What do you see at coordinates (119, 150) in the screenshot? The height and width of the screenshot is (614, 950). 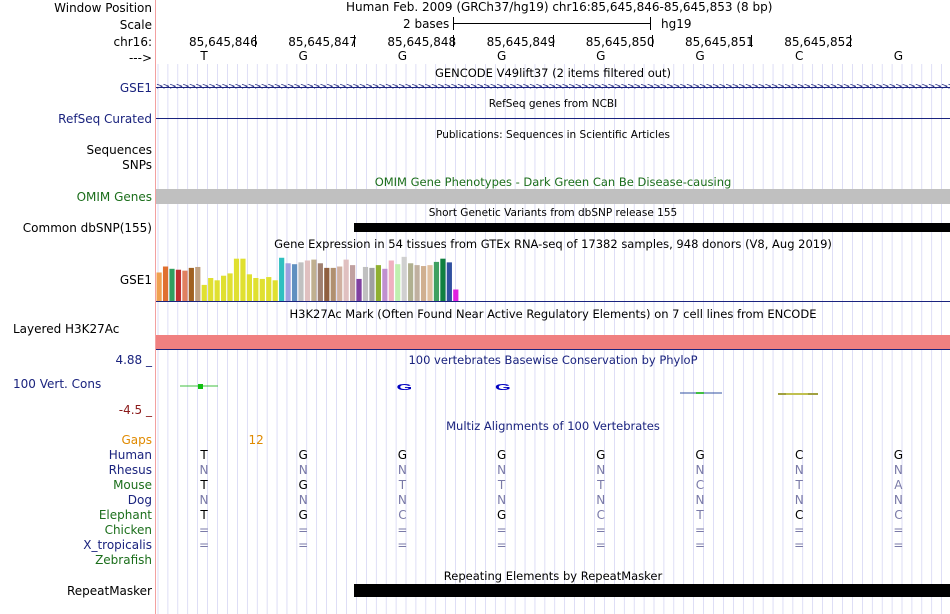 I see `publications-track-label: Sequences` at bounding box center [119, 150].